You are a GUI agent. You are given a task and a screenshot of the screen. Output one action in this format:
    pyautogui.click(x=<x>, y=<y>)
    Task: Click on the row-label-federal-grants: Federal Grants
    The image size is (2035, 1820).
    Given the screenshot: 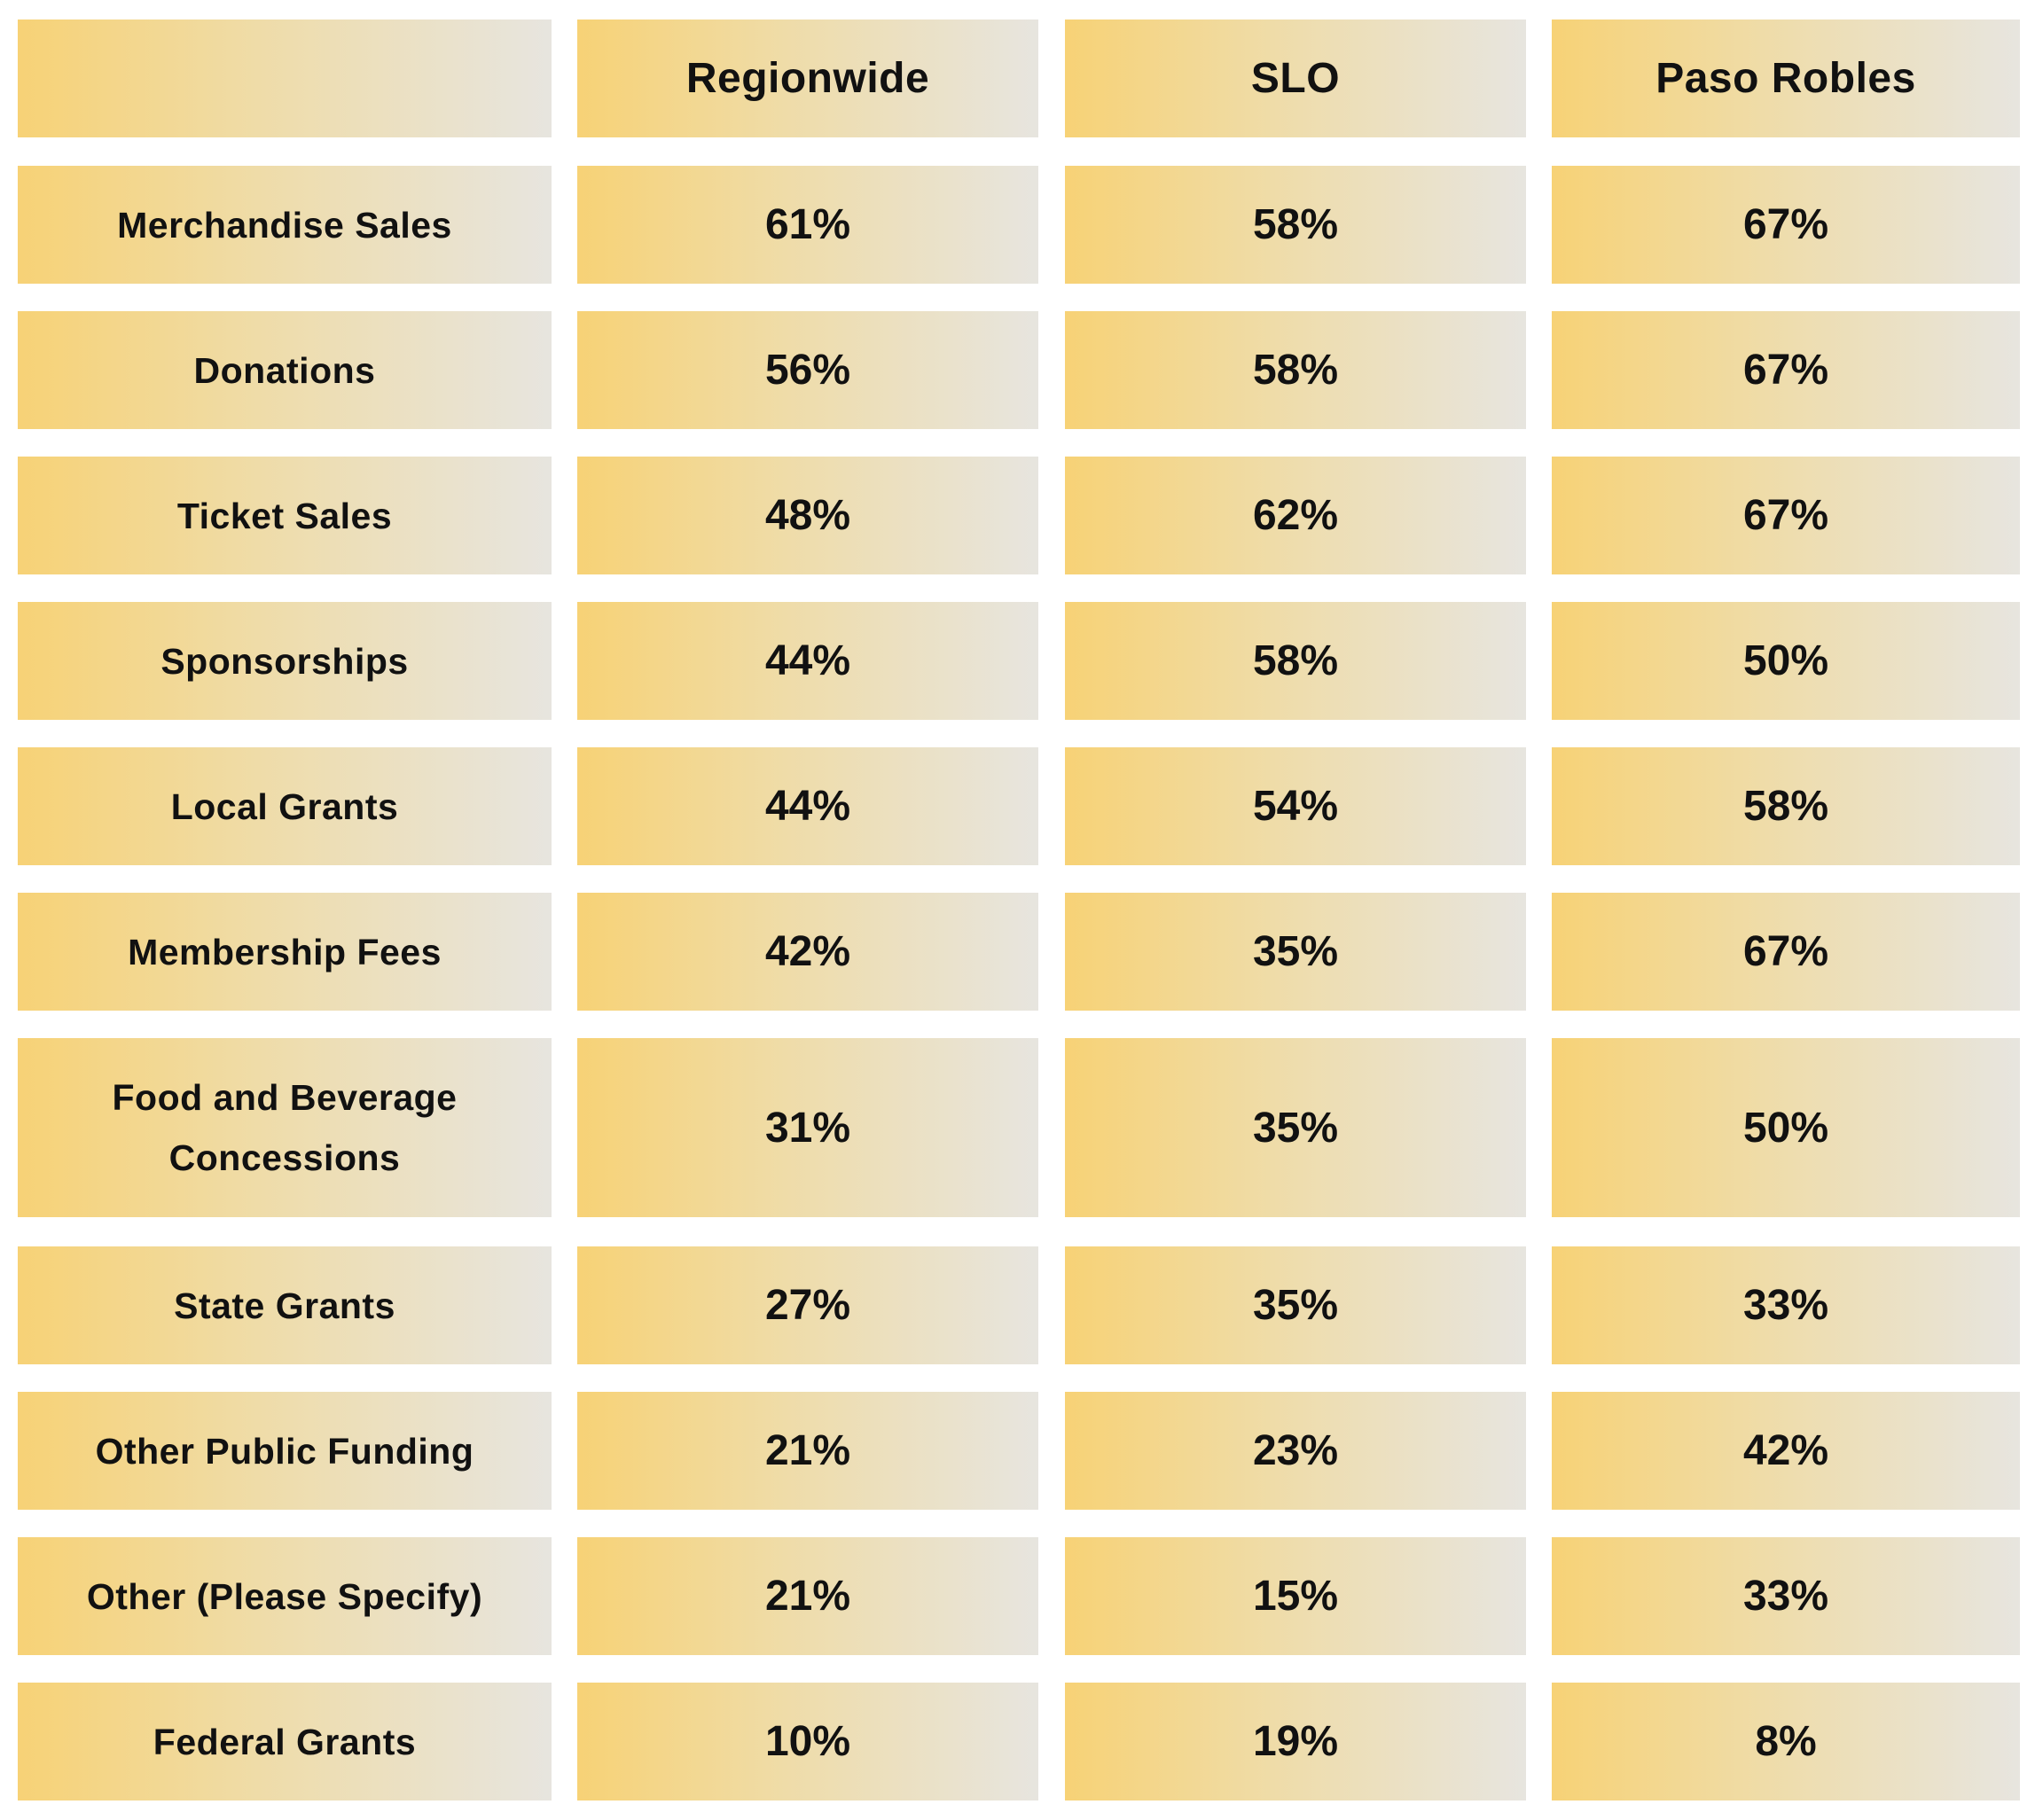 What is the action you would take?
    pyautogui.click(x=285, y=1741)
    